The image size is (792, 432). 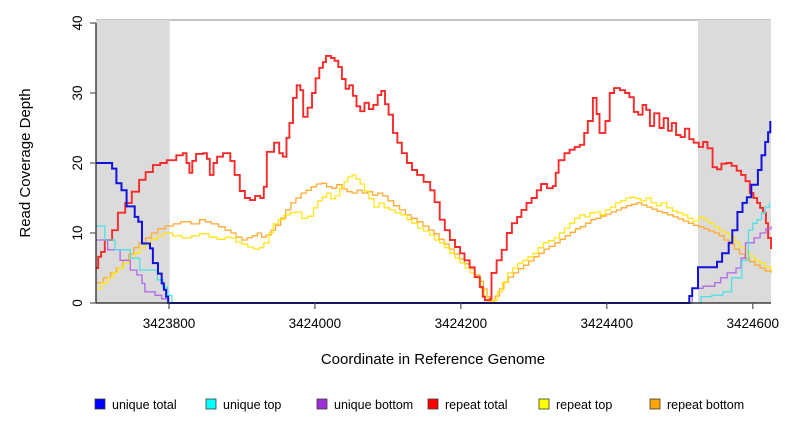 What do you see at coordinates (373, 405) in the screenshot?
I see `legend-label-unique-bottom: unique bottom` at bounding box center [373, 405].